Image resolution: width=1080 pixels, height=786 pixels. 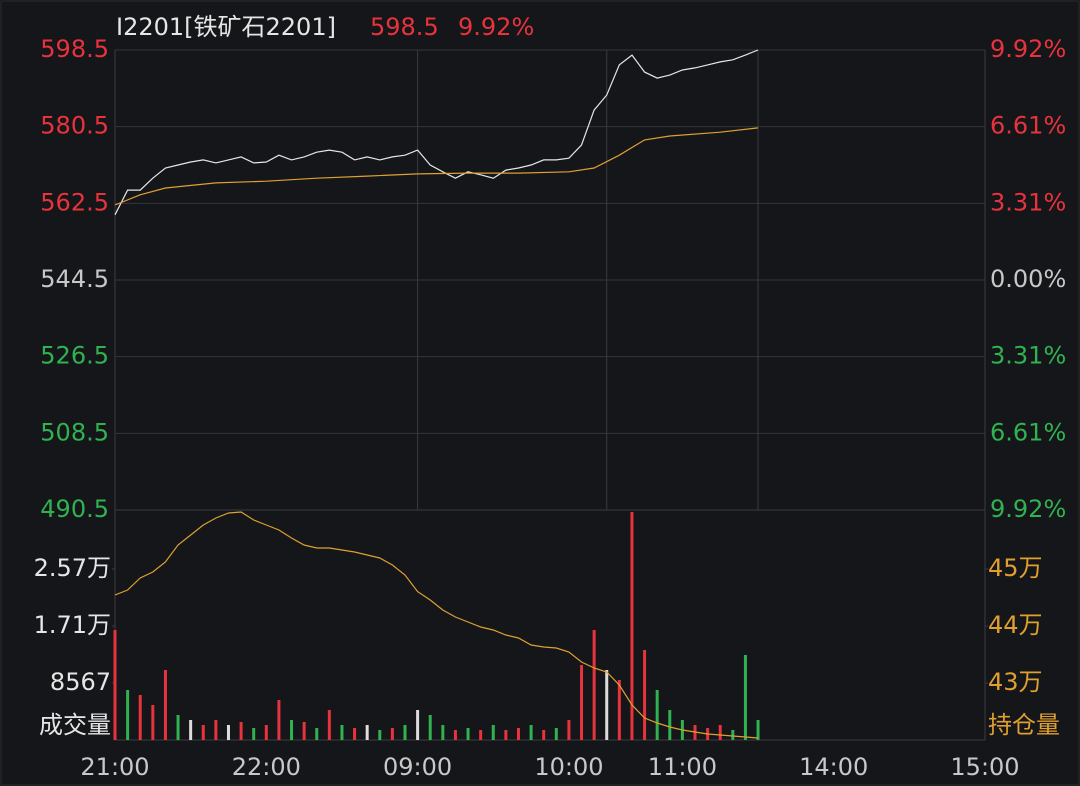 What do you see at coordinates (1024, 725) in the screenshot?
I see `y2-axis-label: 持仓量` at bounding box center [1024, 725].